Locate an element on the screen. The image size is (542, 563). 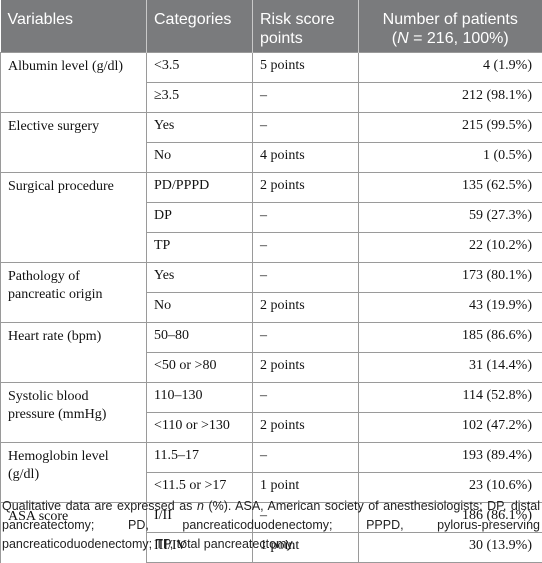
patients-cell: 59 (27.3%) is located at coordinates (450, 218).